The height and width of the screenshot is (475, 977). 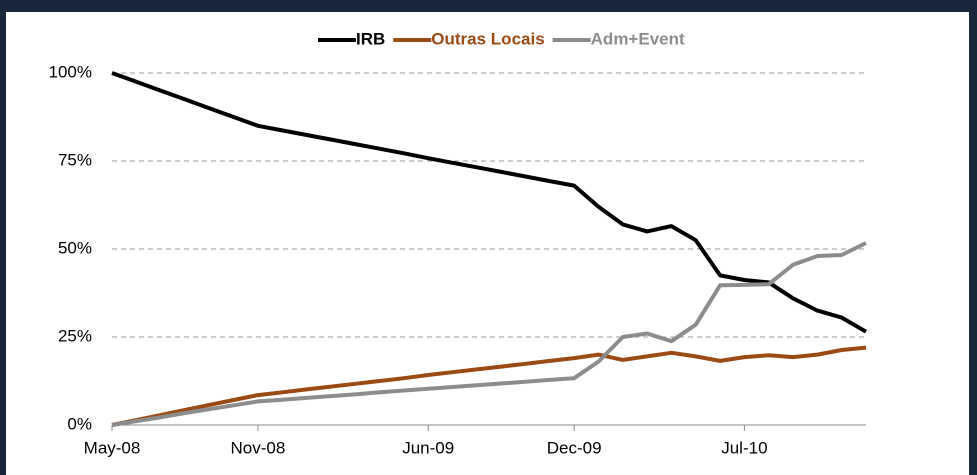 What do you see at coordinates (487, 38) in the screenshot?
I see `legend-label: Outras Locais` at bounding box center [487, 38].